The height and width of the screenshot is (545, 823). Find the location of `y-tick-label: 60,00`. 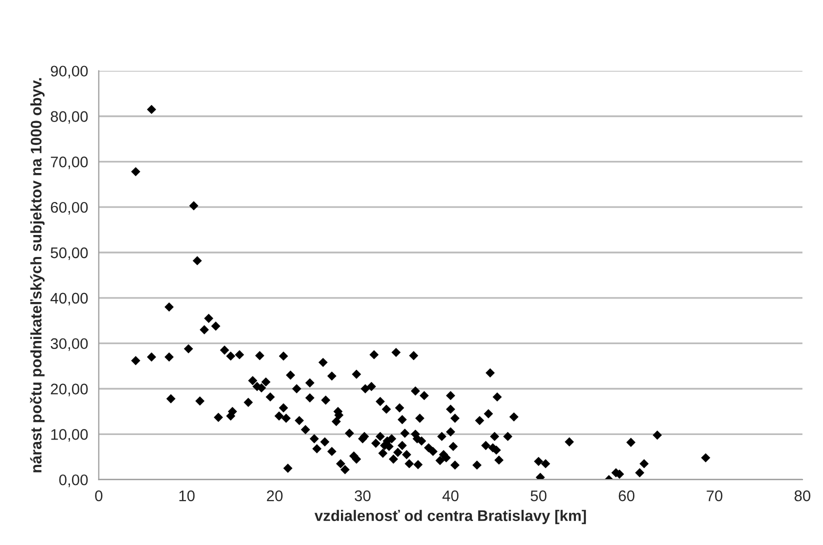

y-tick-label: 60,00 is located at coordinates (69, 208).